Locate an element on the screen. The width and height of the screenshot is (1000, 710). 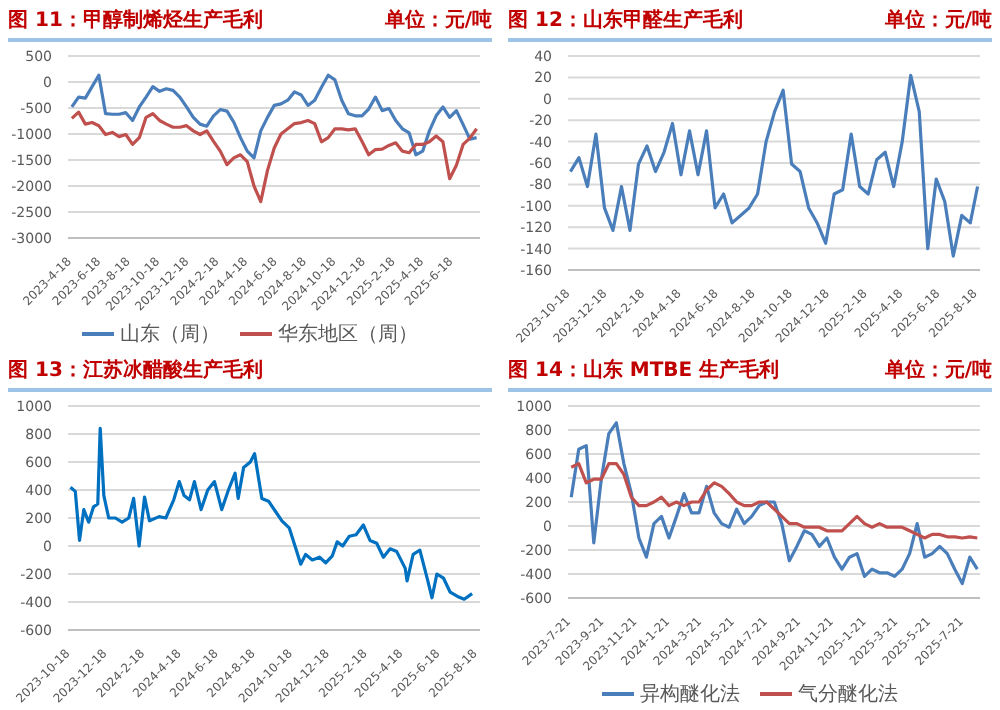
legend-label: 华东地区（周） is located at coordinates (348, 334).